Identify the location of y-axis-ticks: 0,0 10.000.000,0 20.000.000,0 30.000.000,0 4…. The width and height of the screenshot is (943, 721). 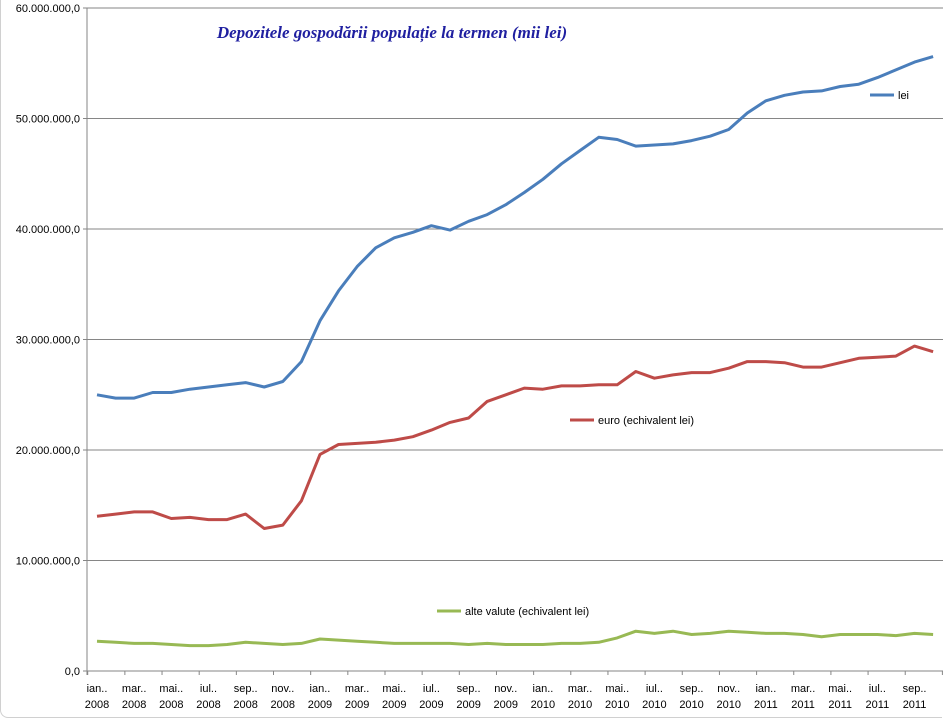
(48, 340).